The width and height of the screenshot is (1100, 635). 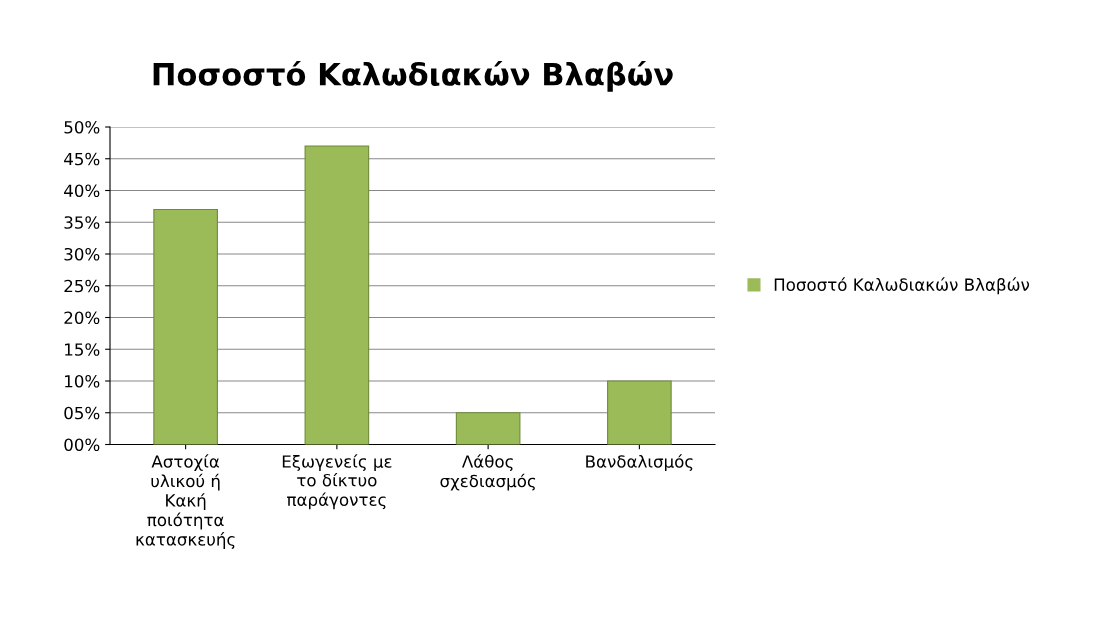 I want to click on x-tick-label: Αστοχία υλικού ή Κακή ποιότητα κατασκευής, so click(x=185, y=501).